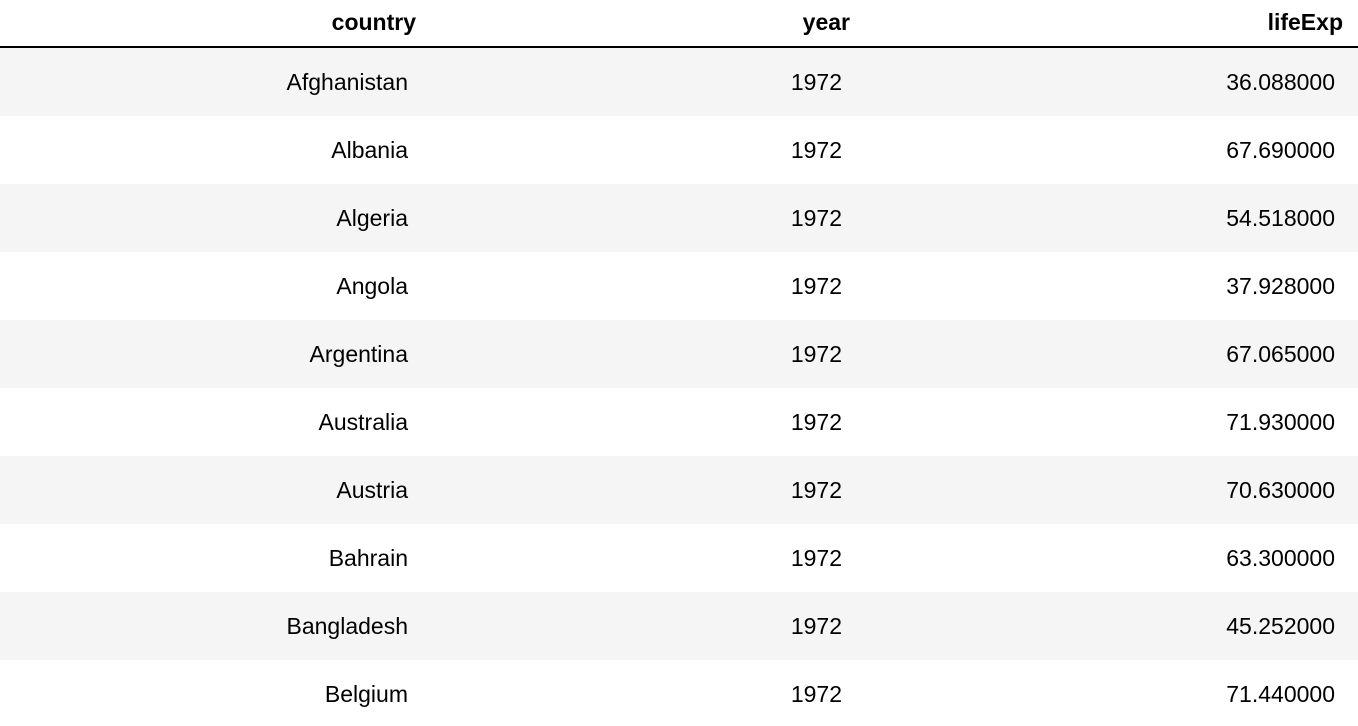  Describe the element at coordinates (372, 490) in the screenshot. I see `cell-country: Austria` at that location.